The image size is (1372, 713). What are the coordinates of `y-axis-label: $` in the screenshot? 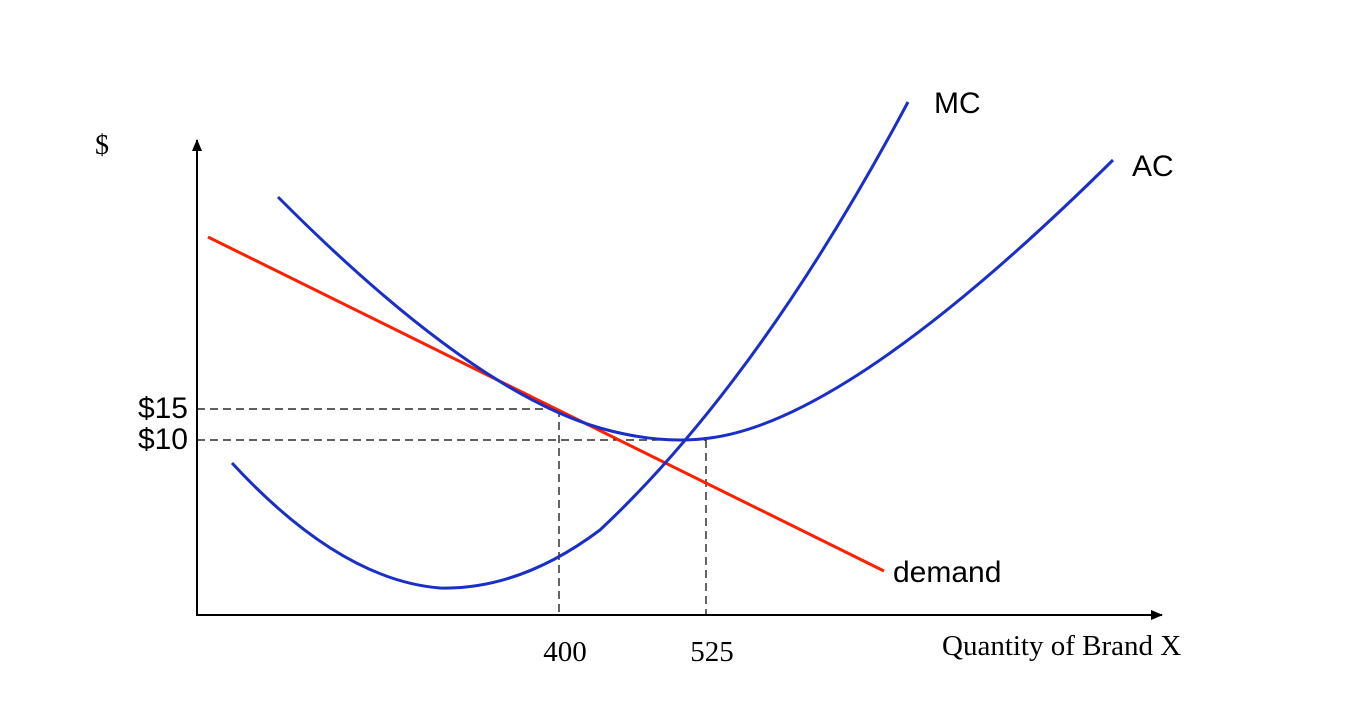 It's located at (102, 145).